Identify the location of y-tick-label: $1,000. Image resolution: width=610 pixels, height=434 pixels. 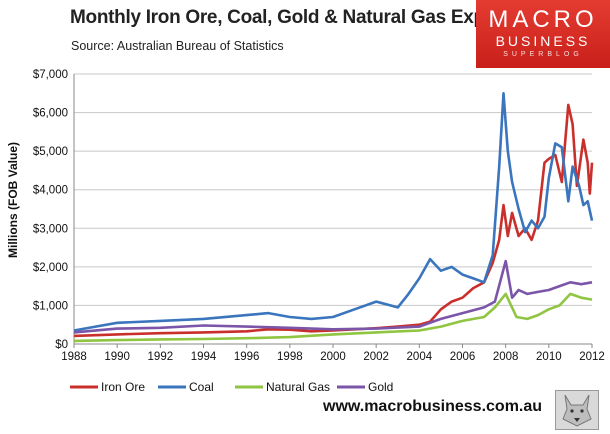
(50, 306).